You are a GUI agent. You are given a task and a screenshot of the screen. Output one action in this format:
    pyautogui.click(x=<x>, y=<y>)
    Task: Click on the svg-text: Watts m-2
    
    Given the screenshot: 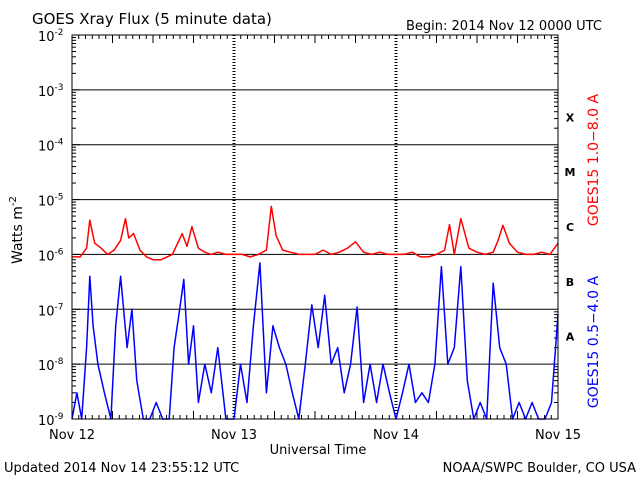 What is the action you would take?
    pyautogui.click(x=17, y=230)
    